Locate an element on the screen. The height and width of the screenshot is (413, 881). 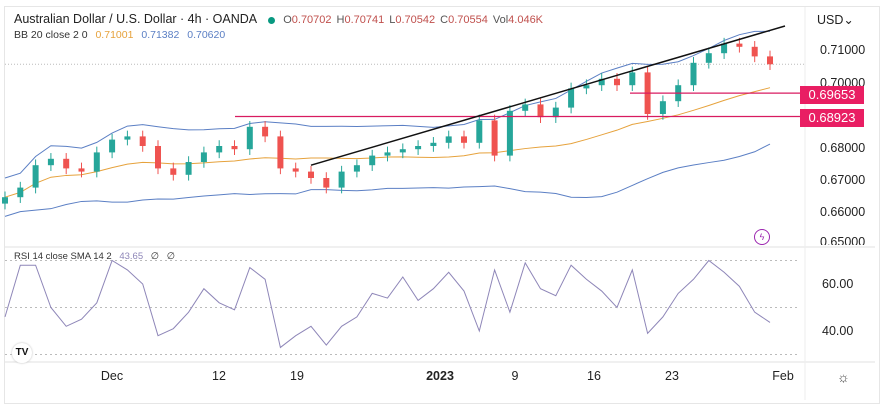
close-label: C is located at coordinates (444, 20).